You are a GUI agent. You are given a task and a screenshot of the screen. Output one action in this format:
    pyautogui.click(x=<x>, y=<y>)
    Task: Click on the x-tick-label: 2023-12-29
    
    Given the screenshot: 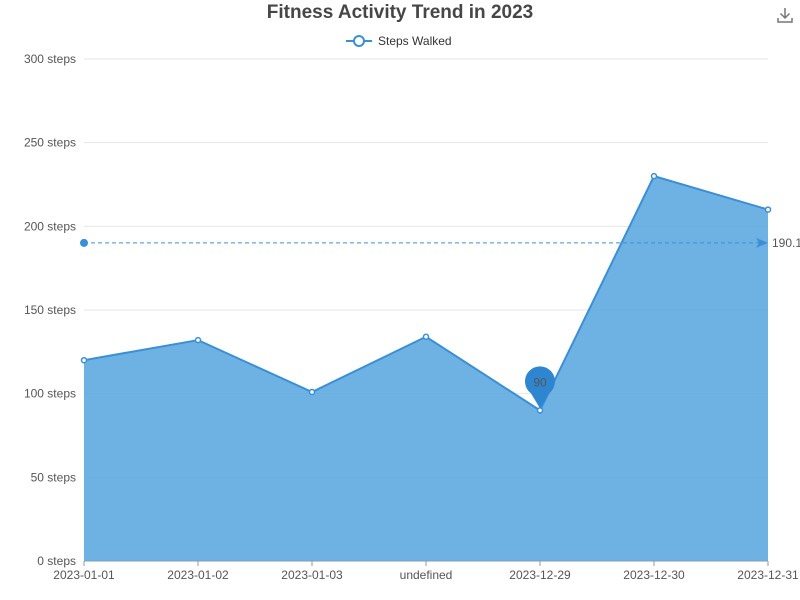 What is the action you would take?
    pyautogui.click(x=540, y=575)
    